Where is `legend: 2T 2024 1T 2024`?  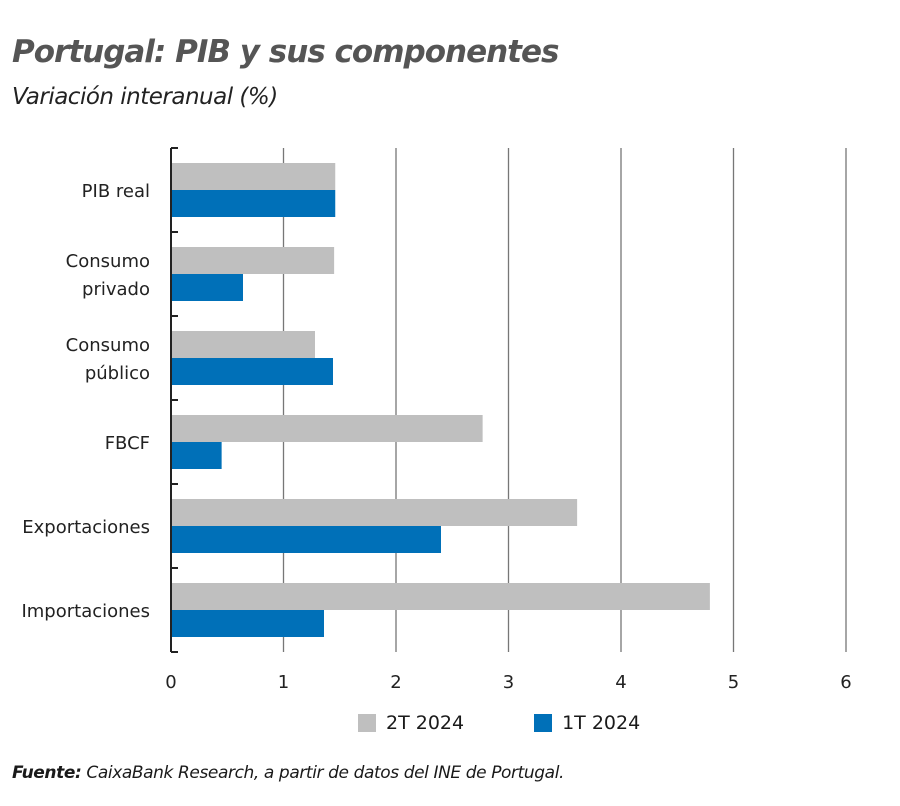
legend: 2T 2024 1T 2024 is located at coordinates (499, 723).